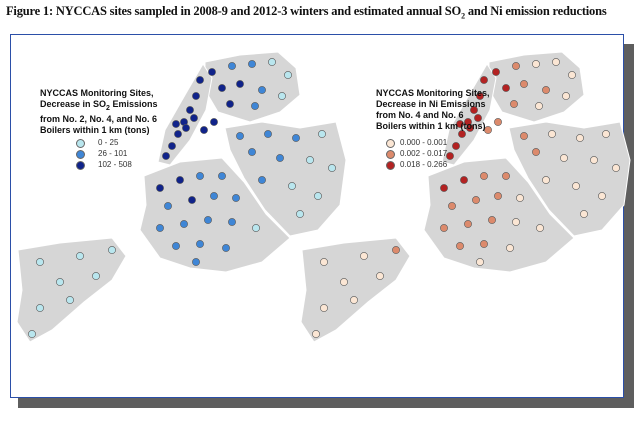 The height and width of the screenshot is (423, 640). I want to click on legend-label: 0 - 25, so click(108, 142).